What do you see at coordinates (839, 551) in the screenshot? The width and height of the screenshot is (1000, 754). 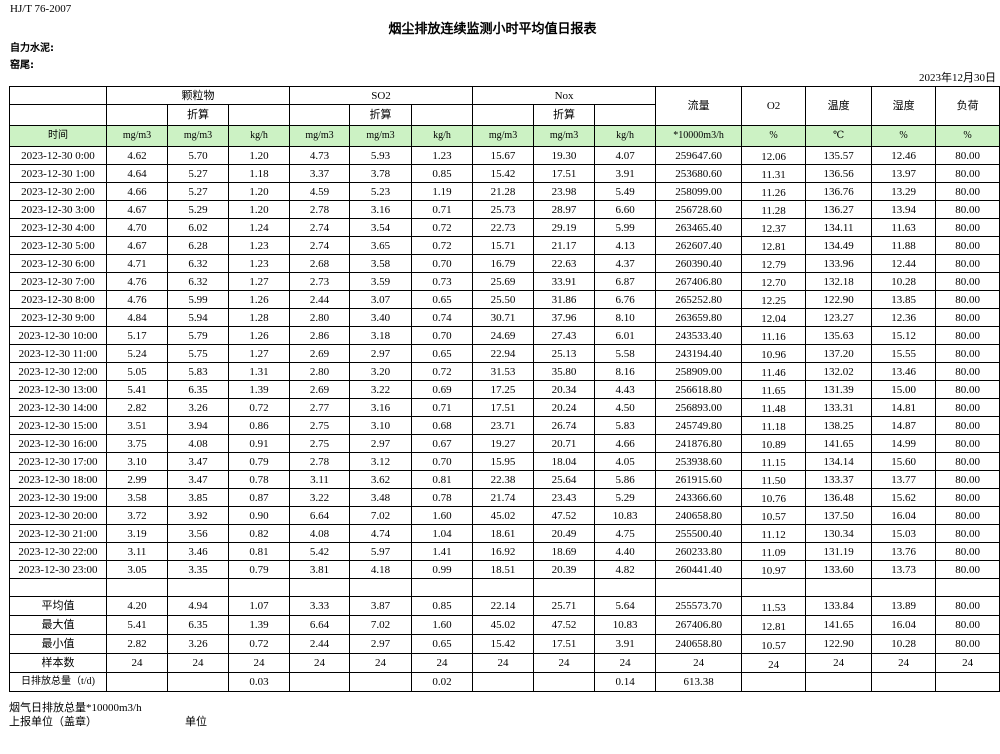 I see `table-cell: 131.19` at bounding box center [839, 551].